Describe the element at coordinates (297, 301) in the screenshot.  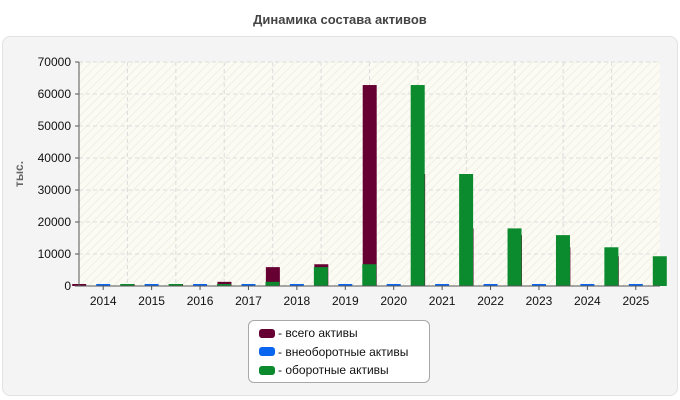
I see `x-tick-label: 2018` at that location.